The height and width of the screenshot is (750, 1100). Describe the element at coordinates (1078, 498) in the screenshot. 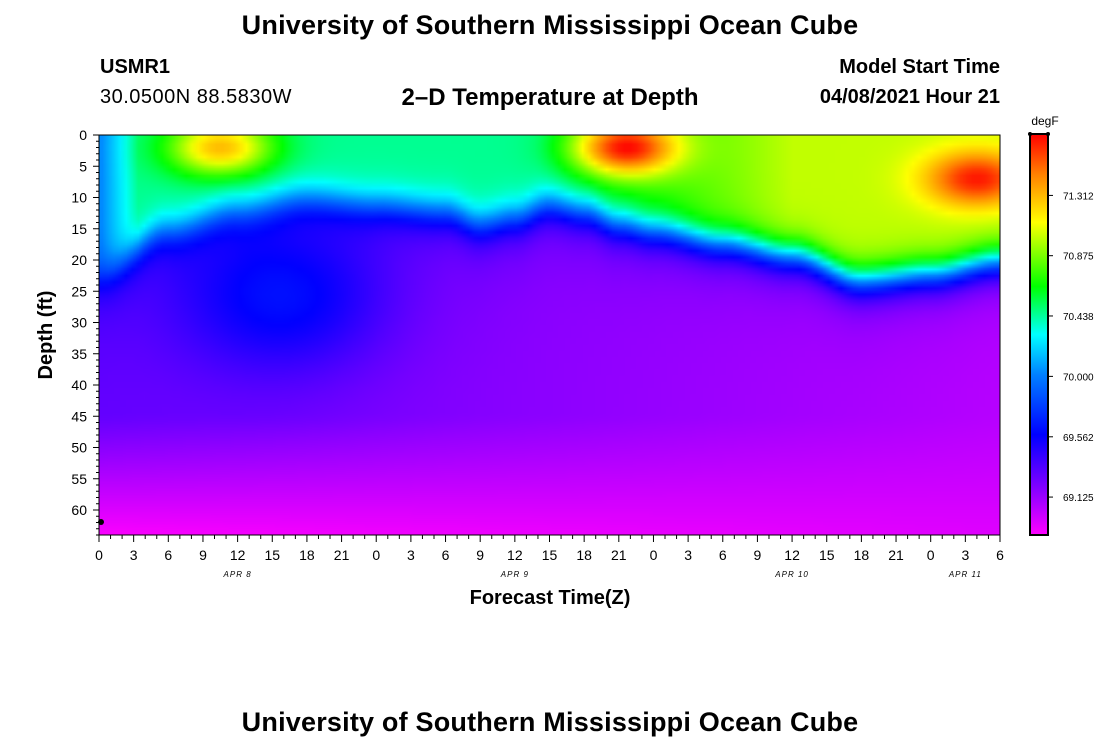

I see `colorbar-tick-label: 69.125` at that location.